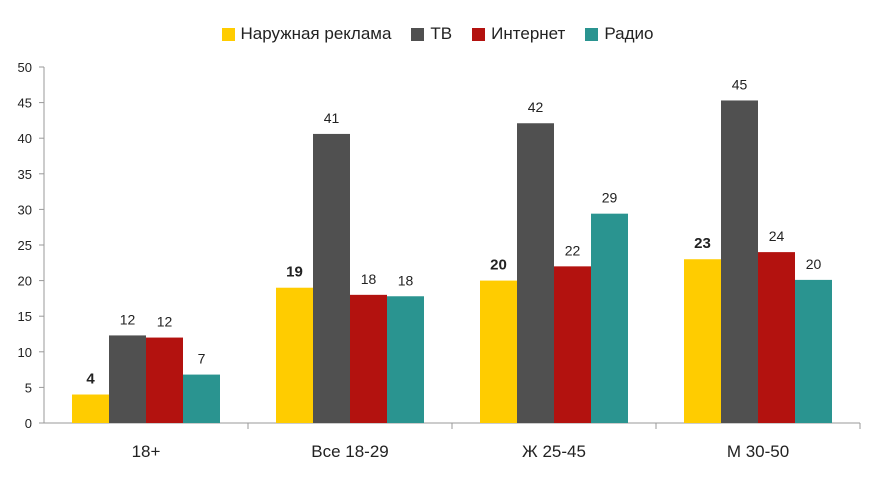 Image resolution: width=875 pixels, height=480 pixels. What do you see at coordinates (573, 250) in the screenshot?
I see `data-label: 22` at bounding box center [573, 250].